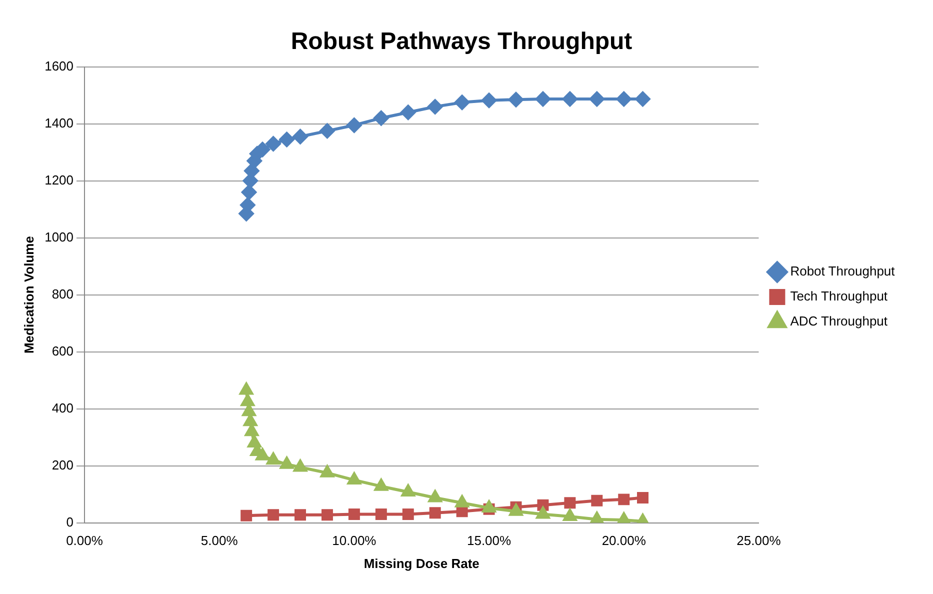  What do you see at coordinates (59, 236) in the screenshot?
I see `y-tick-label: 1000` at bounding box center [59, 236].